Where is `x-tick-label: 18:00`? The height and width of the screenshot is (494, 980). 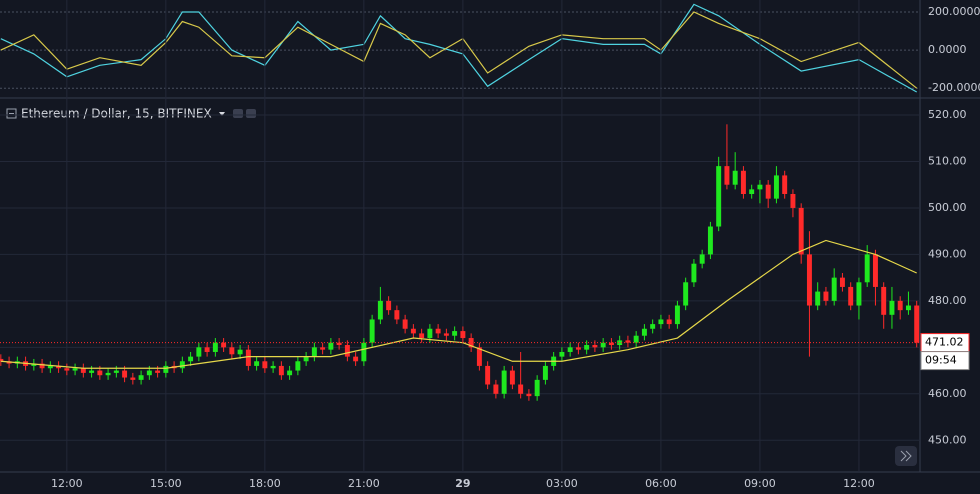
x-tick-label: 18:00 is located at coordinates (265, 483).